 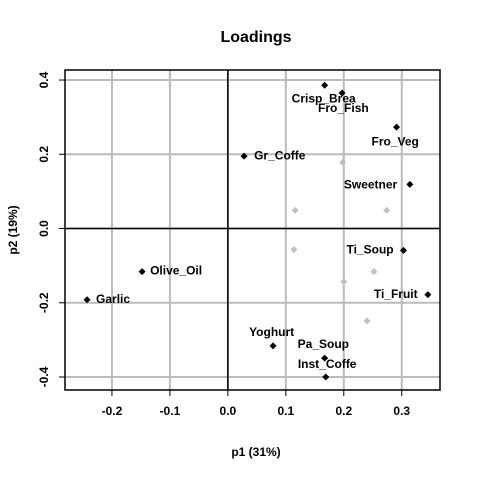 What do you see at coordinates (170, 411) in the screenshot?
I see `x-tick-label: -0.1` at bounding box center [170, 411].